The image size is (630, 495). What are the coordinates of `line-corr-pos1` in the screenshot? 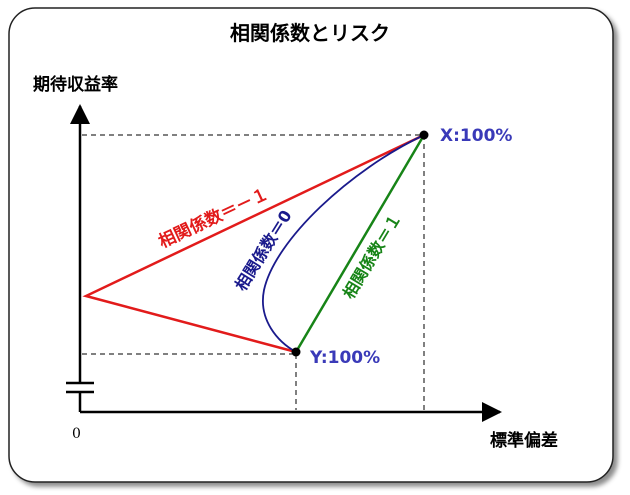 It's located at (360, 243).